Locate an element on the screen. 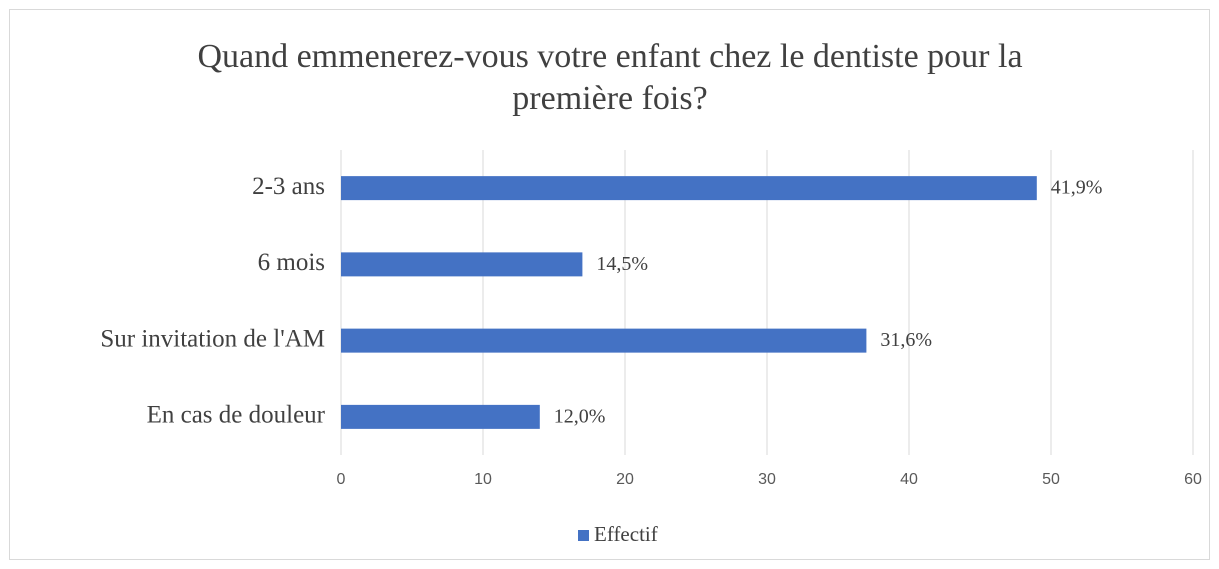  x-tick-label: 60 is located at coordinates (1193, 479).